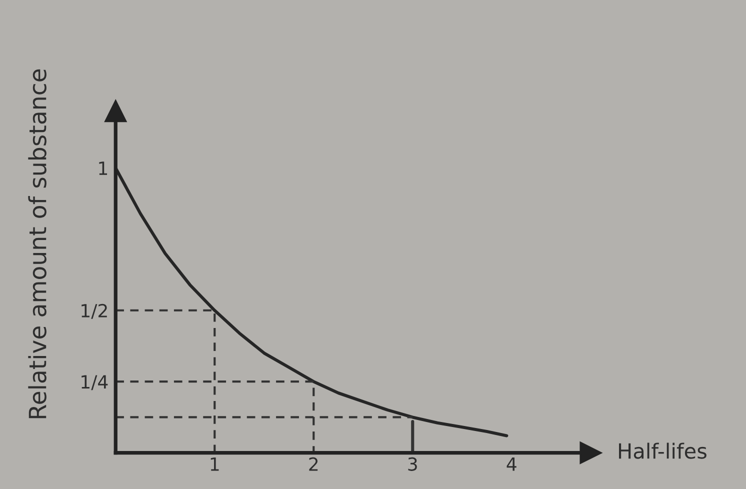 This screenshot has width=746, height=489. I want to click on x-tick-label: 1, so click(214, 464).